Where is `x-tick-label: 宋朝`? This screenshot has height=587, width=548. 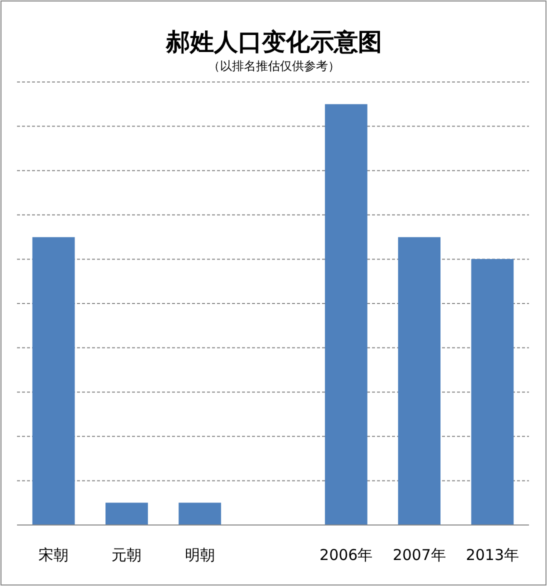 x-tick-label: 宋朝 is located at coordinates (53, 555).